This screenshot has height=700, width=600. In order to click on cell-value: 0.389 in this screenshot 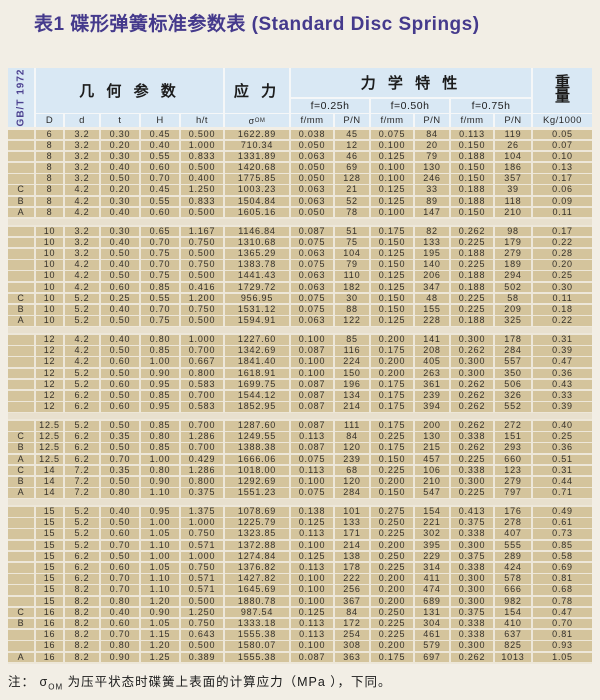, I will do `click(202, 657)`.